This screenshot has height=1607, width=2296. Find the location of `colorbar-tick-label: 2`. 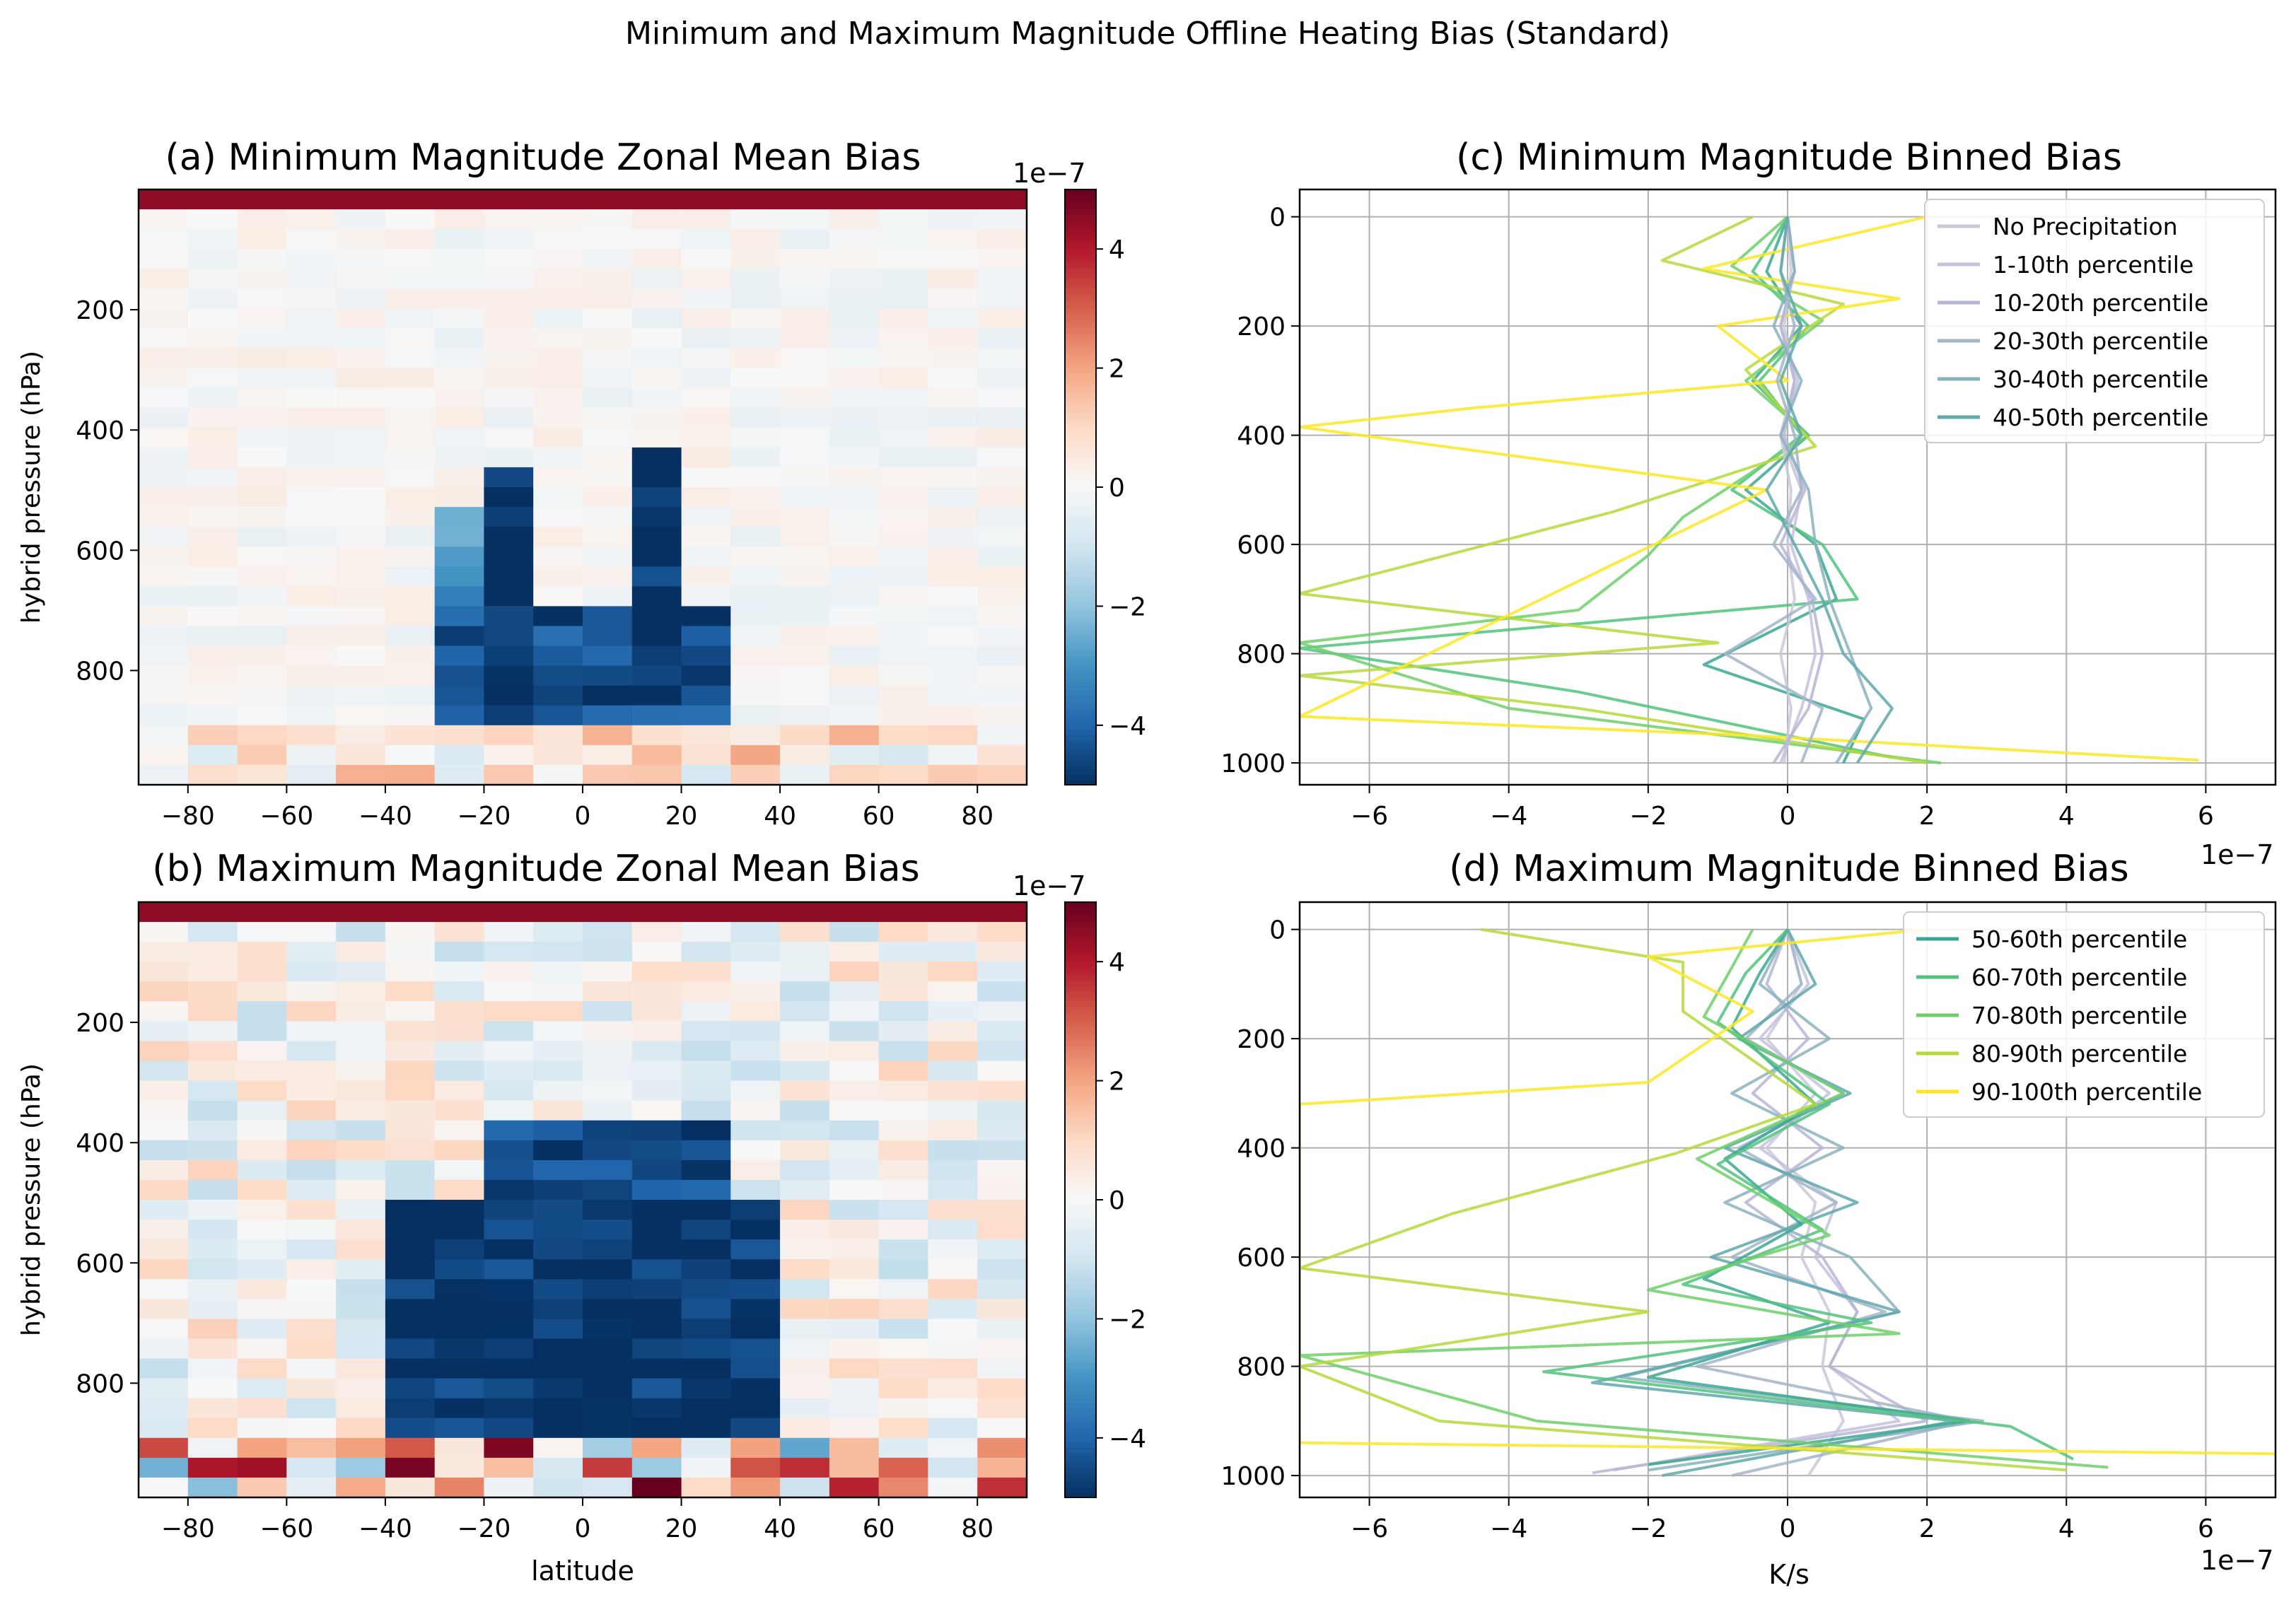

colorbar-tick-label: 2 is located at coordinates (1117, 1082).